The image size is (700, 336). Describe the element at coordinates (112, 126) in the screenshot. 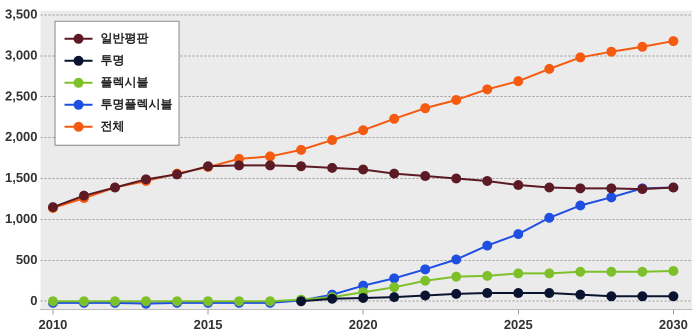

I see `legend-label: 전체` at that location.